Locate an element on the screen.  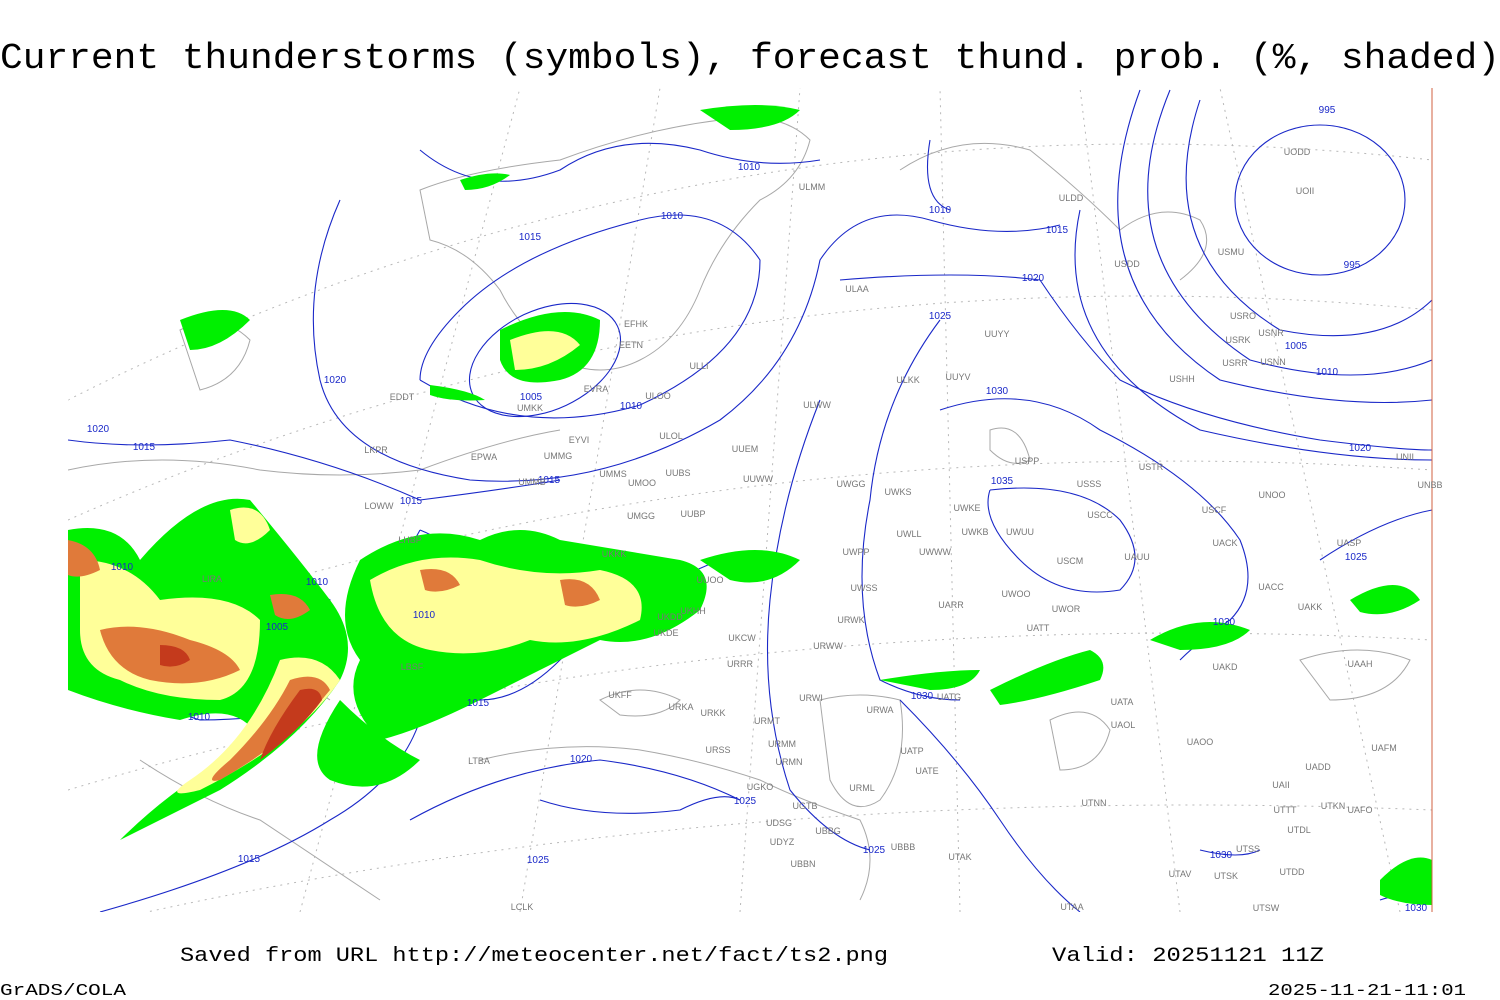
station-label: URWW is located at coordinates (828, 646).